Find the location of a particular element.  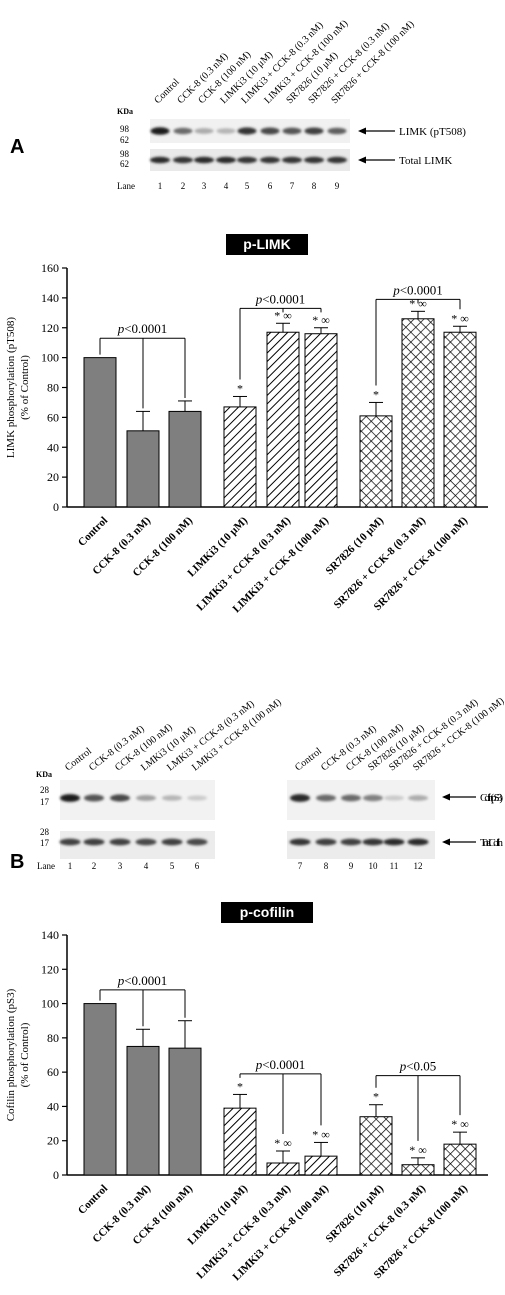

y-tick-label: 20 is located at coordinates (53, 477).